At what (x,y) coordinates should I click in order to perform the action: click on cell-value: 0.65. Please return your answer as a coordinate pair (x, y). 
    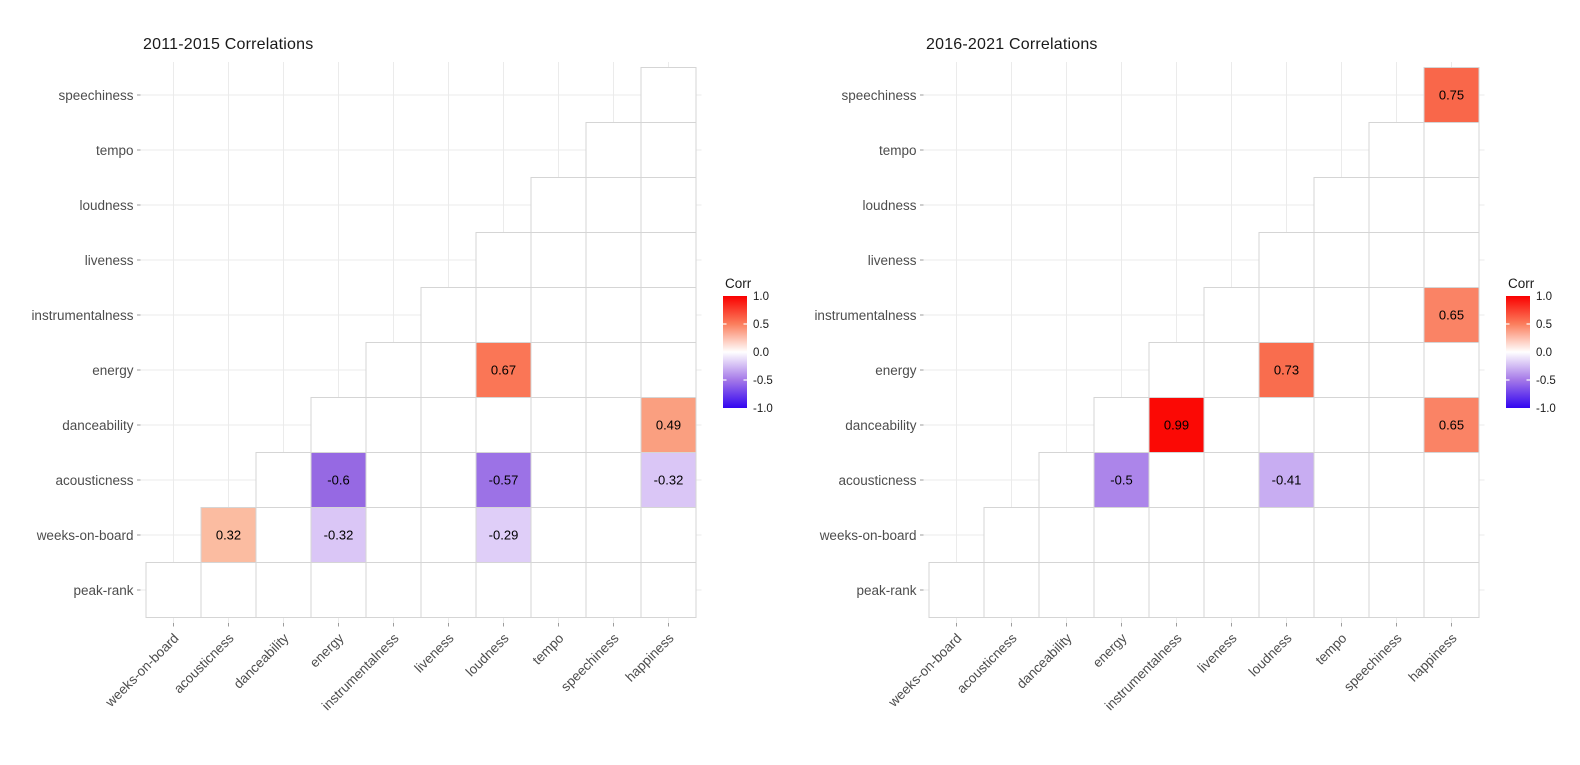
    Looking at the image, I should click on (1451, 425).